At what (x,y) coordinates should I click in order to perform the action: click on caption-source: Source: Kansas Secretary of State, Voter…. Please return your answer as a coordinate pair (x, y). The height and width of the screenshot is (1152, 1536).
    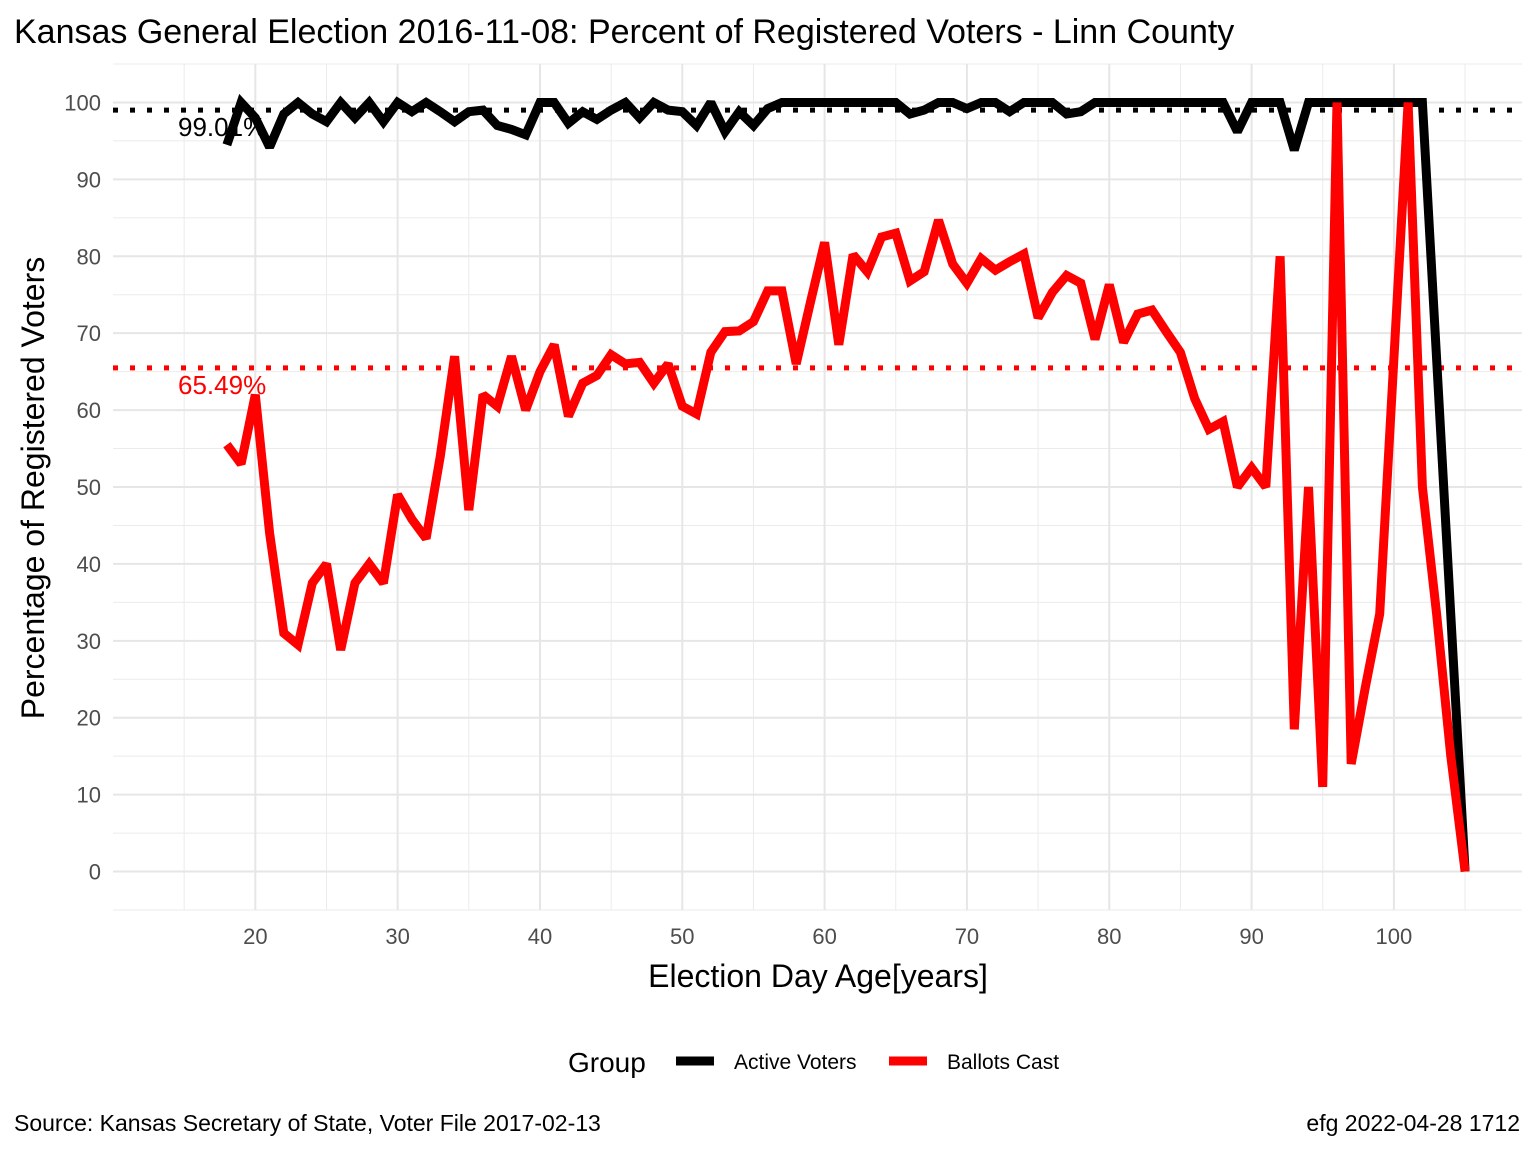
    Looking at the image, I should click on (307, 1123).